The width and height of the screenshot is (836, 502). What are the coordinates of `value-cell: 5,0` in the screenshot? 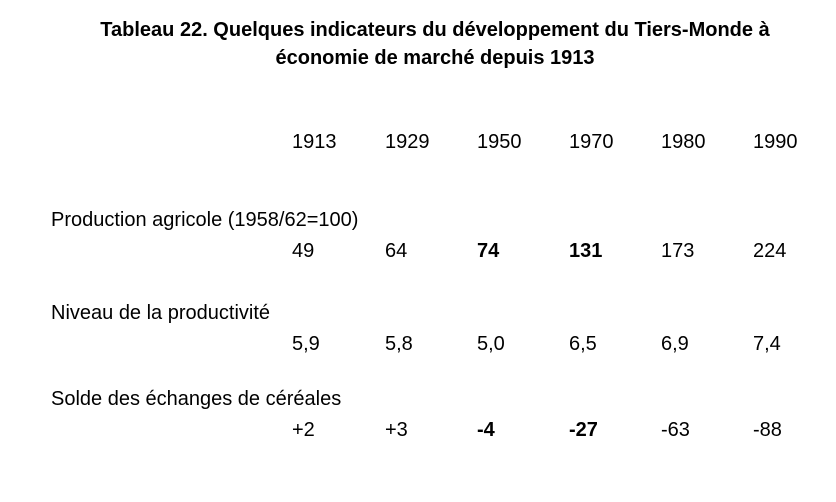 It's located at (491, 344).